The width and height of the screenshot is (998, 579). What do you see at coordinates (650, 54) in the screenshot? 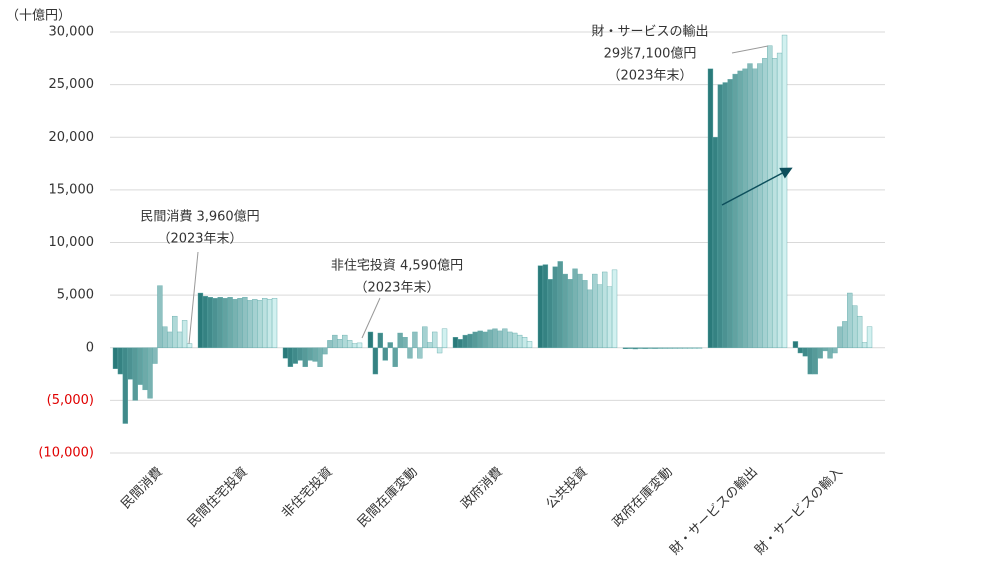
I see `annotation: 29兆7,100億円` at bounding box center [650, 54].